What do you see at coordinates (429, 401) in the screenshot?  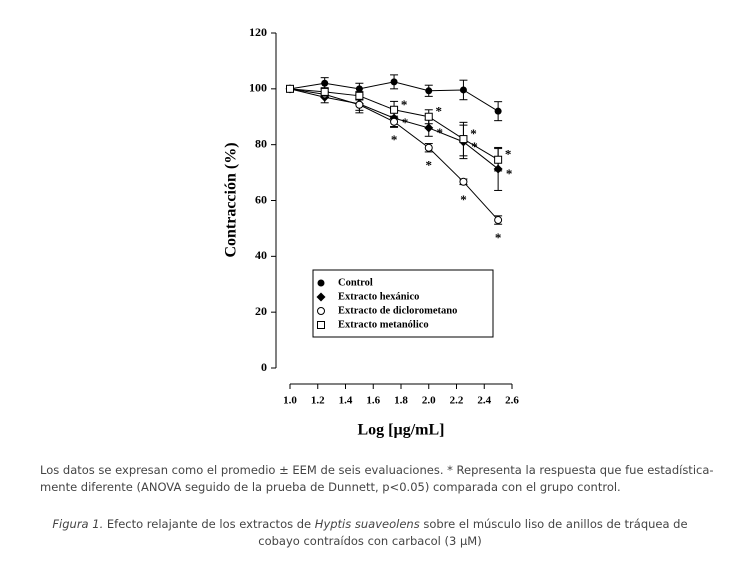 I see `x-tick-label: 2.0` at bounding box center [429, 401].